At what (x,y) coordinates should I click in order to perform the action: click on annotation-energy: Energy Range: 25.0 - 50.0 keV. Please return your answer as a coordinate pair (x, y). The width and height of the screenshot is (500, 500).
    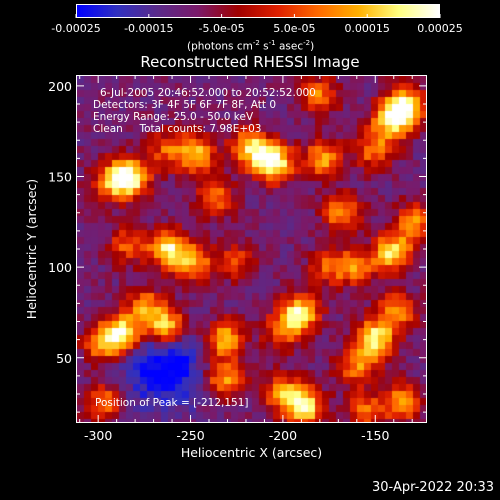
    Looking at the image, I should click on (173, 117).